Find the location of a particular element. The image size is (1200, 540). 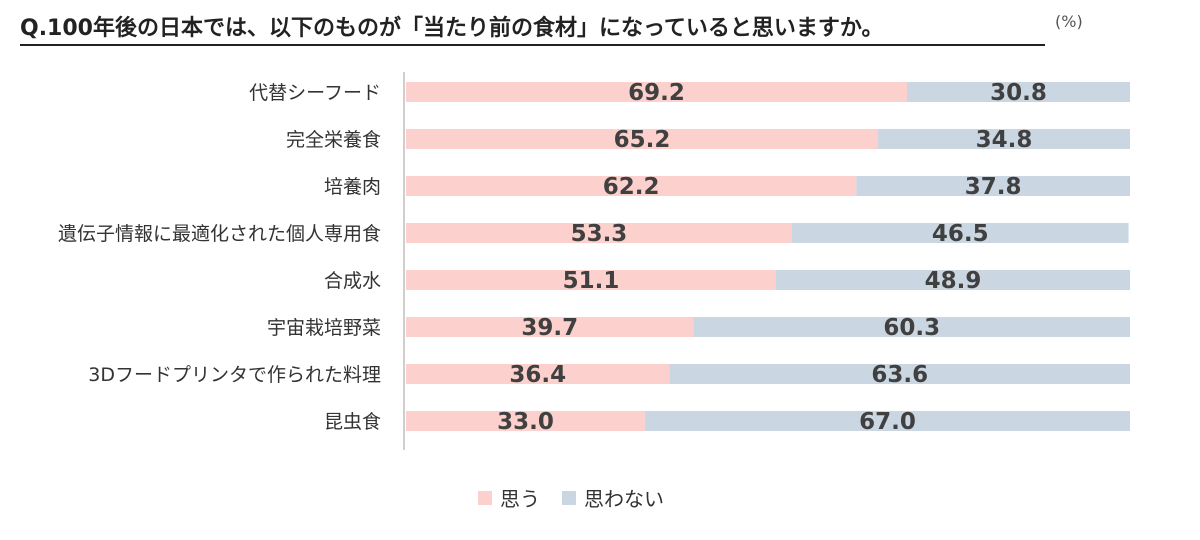

legend-swatch-agree is located at coordinates (485, 497).